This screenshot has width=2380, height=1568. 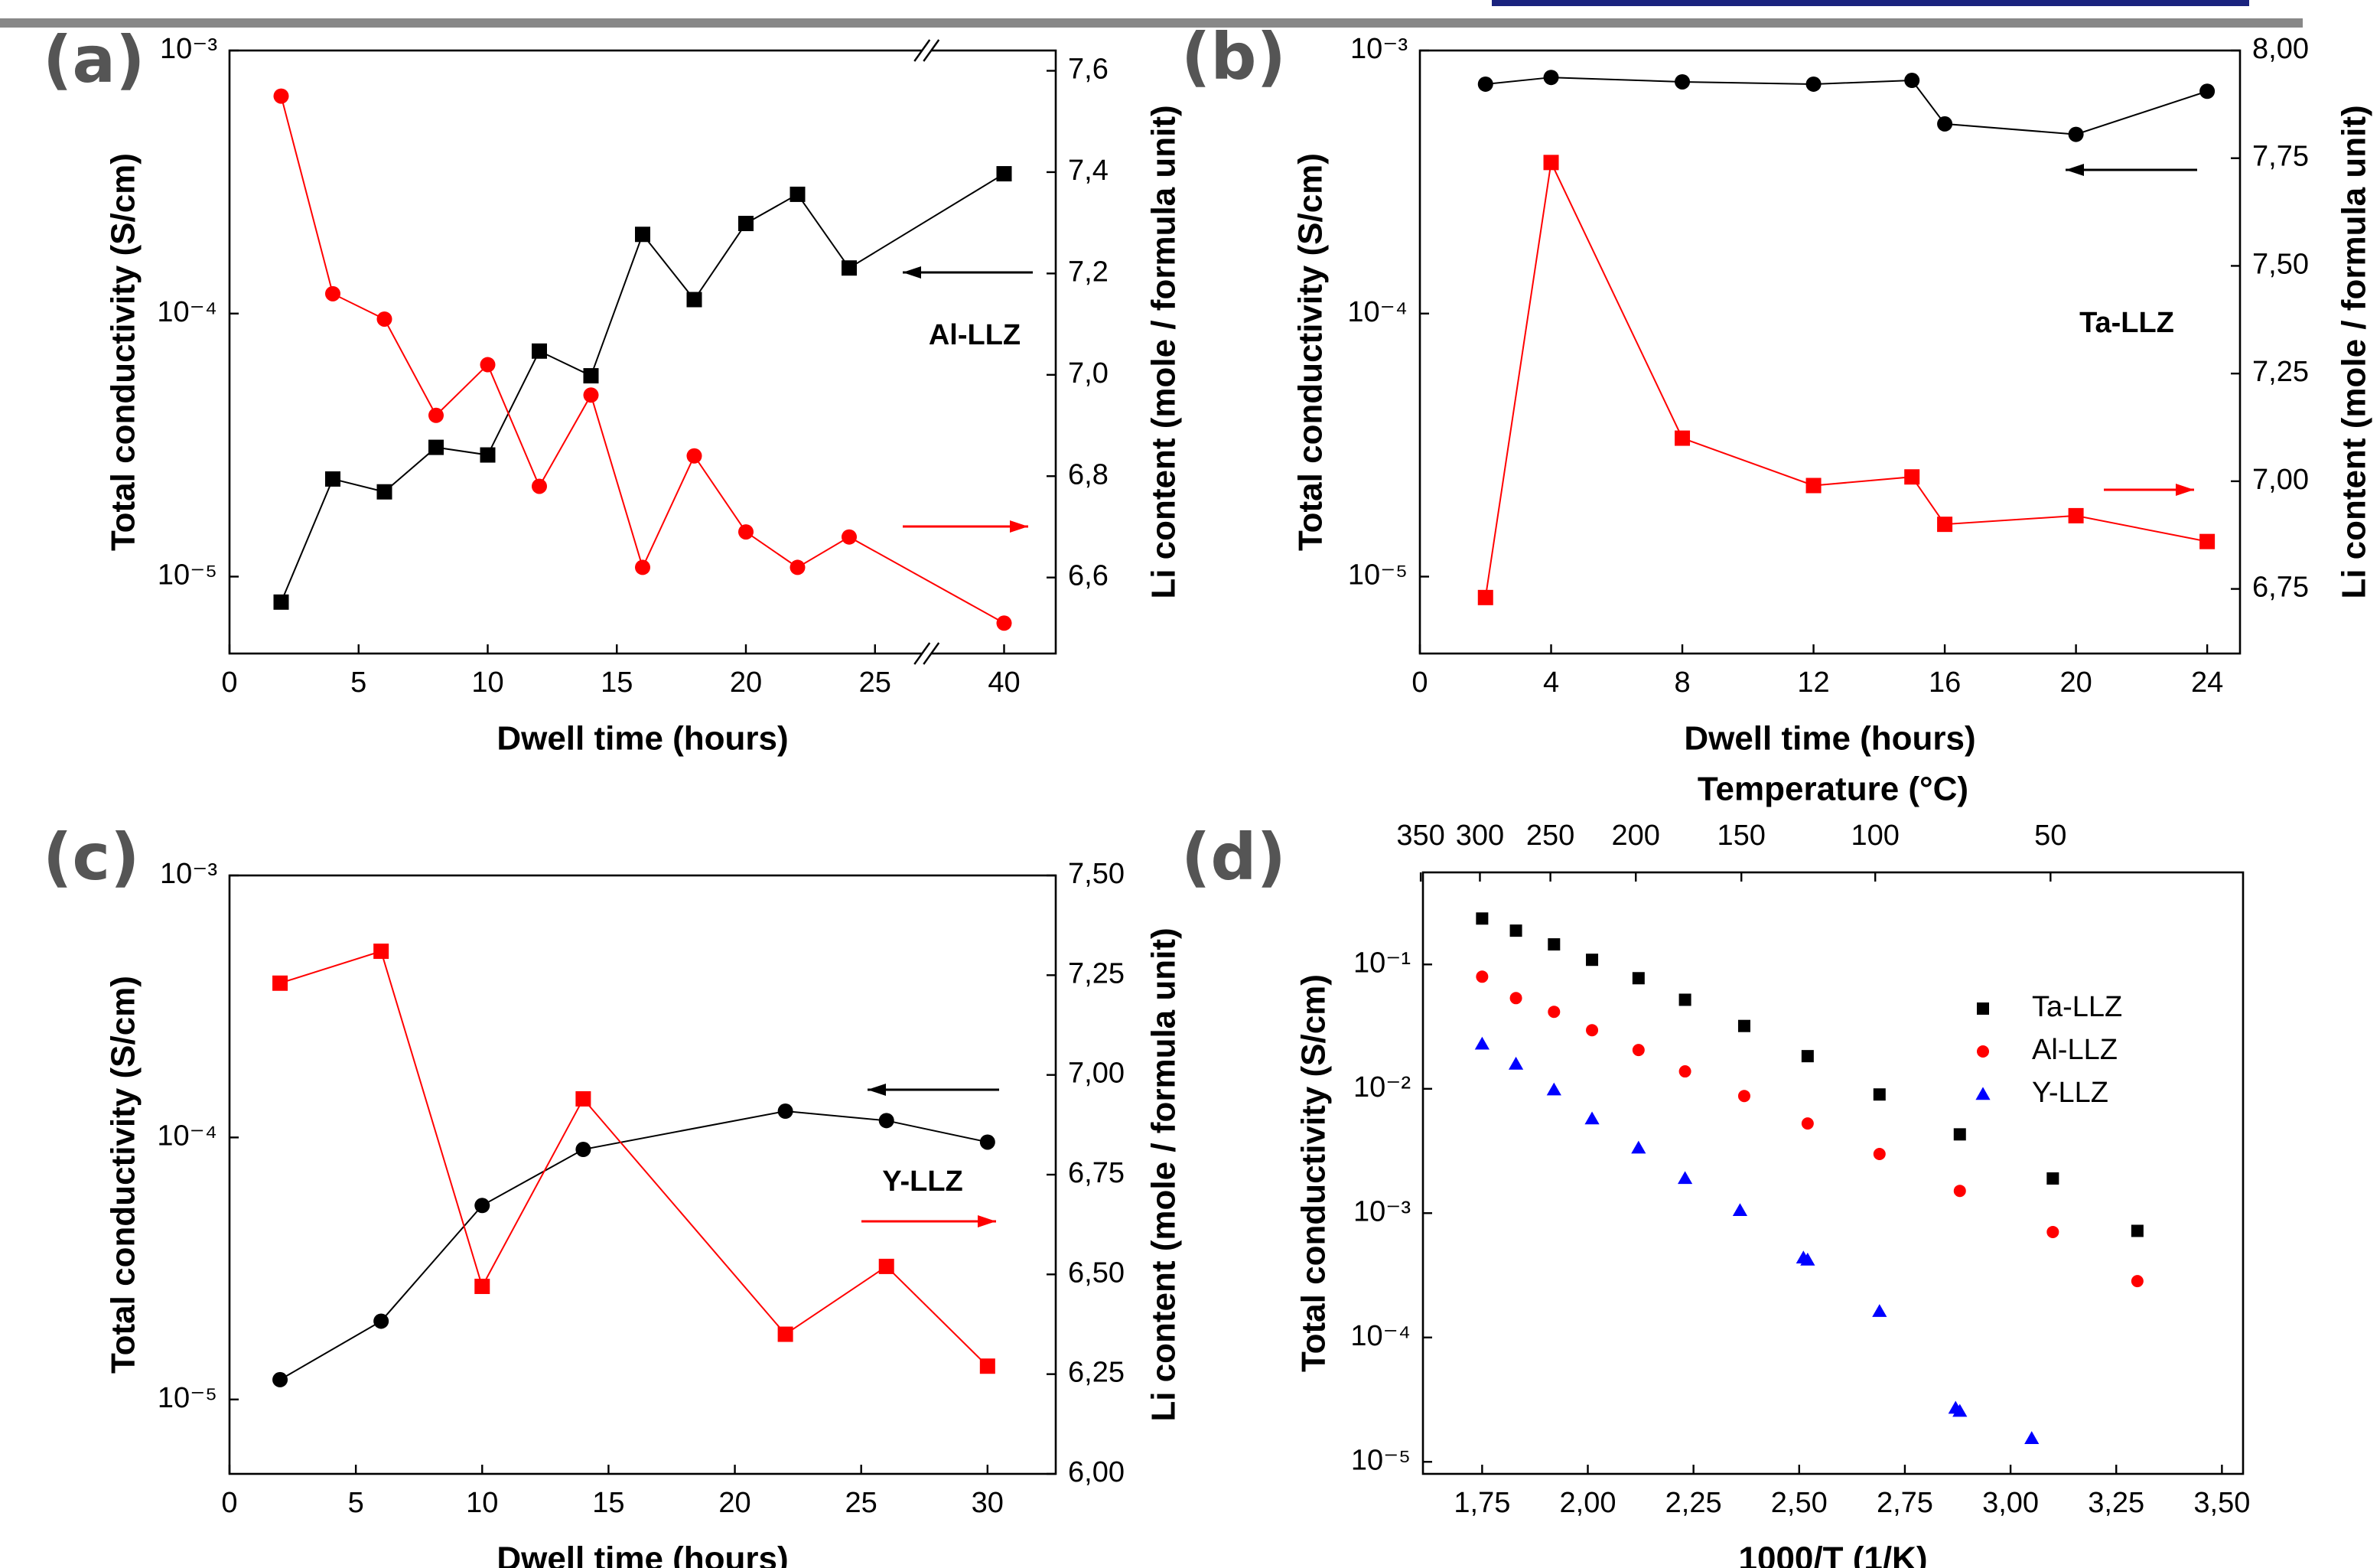 I want to click on y2-tick-label: 7,25, so click(x=2280, y=372).